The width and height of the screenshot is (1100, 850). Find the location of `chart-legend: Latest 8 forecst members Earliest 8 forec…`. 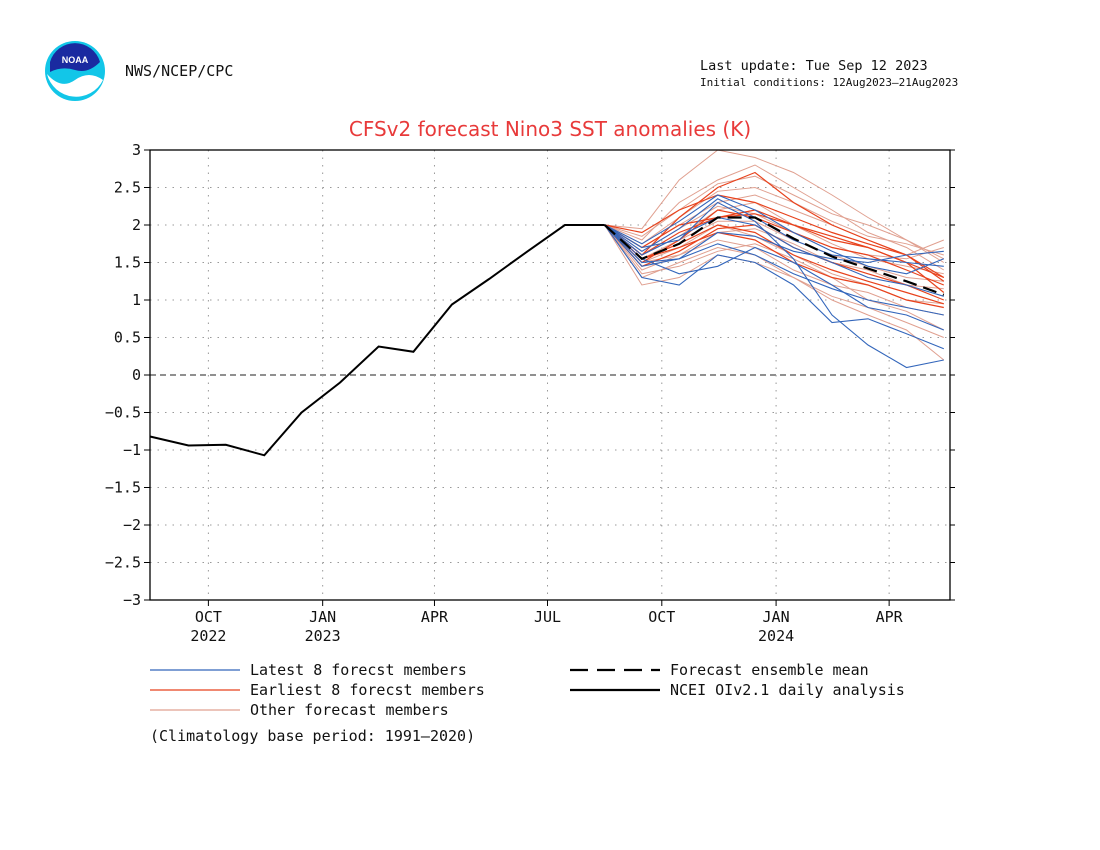

chart-legend: Latest 8 forecst members Earliest 8 forec… is located at coordinates (527, 690).